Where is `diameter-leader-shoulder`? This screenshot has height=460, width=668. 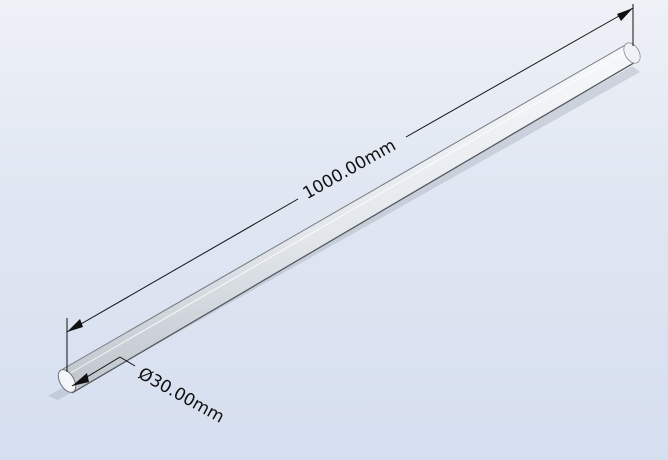 diameter-leader-shoulder is located at coordinates (127, 361).